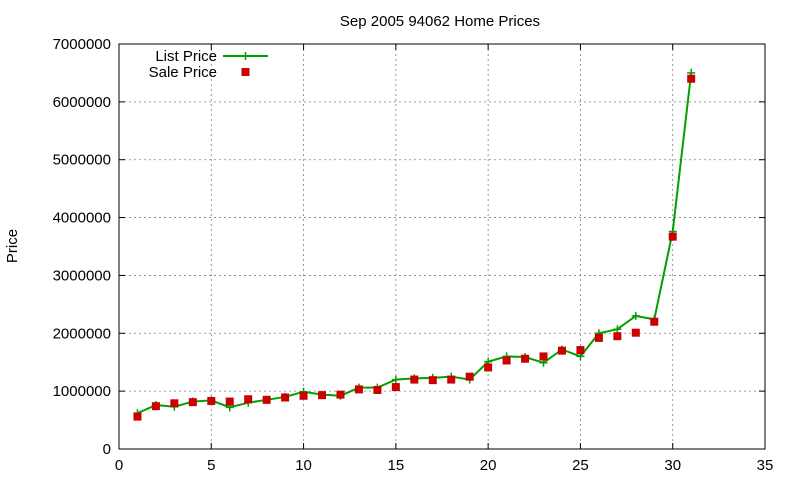 This screenshot has height=480, width=800. I want to click on y-tick-label: 2000000, so click(82, 333).